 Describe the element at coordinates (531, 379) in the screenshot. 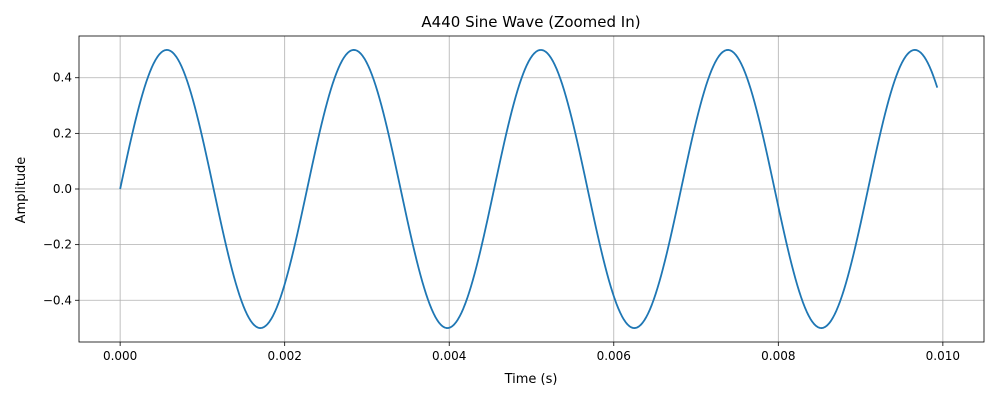

I see `x-axis-label: Time (s)` at that location.